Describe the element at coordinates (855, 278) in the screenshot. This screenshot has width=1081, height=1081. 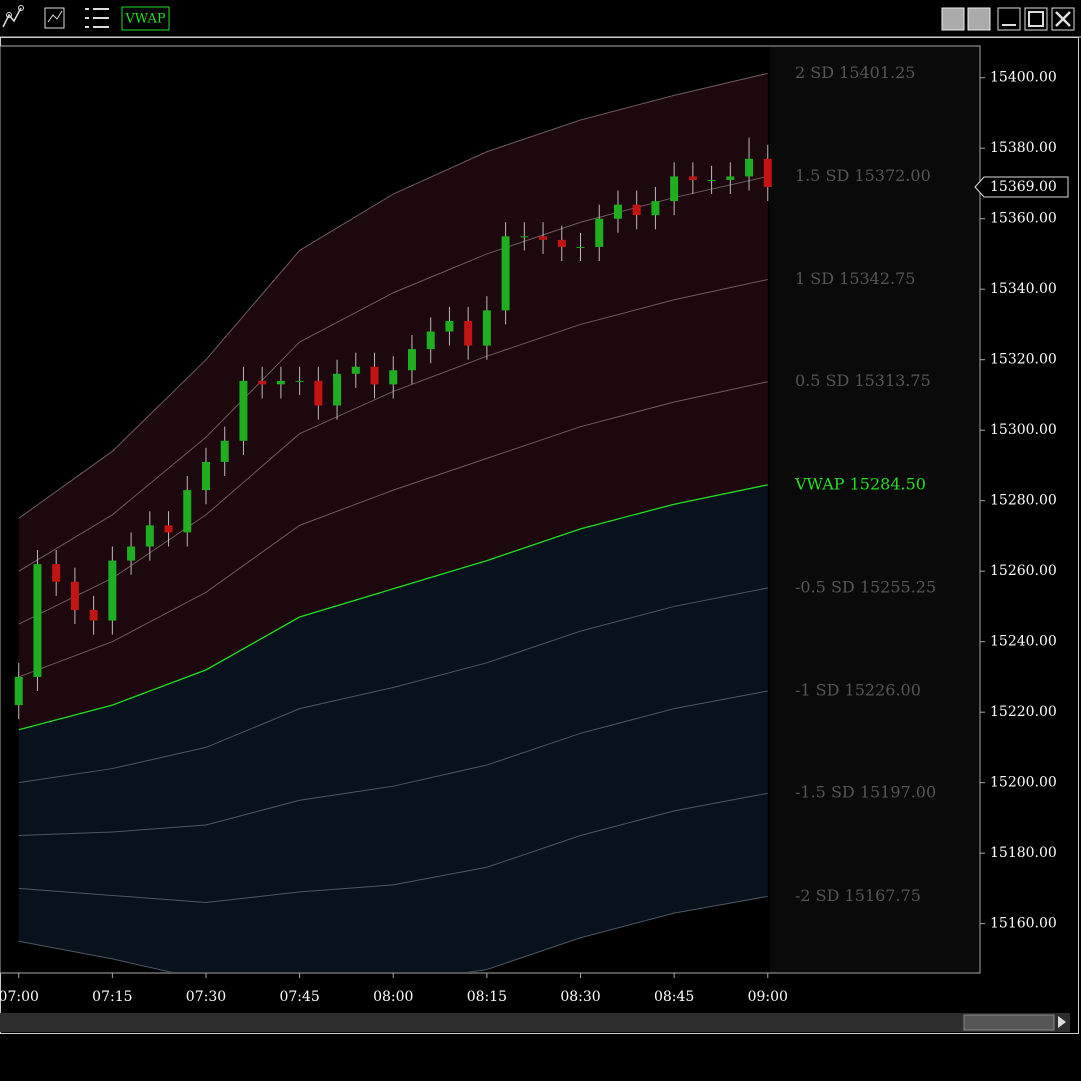
I see `band-label: 1 SD 15342.75` at that location.